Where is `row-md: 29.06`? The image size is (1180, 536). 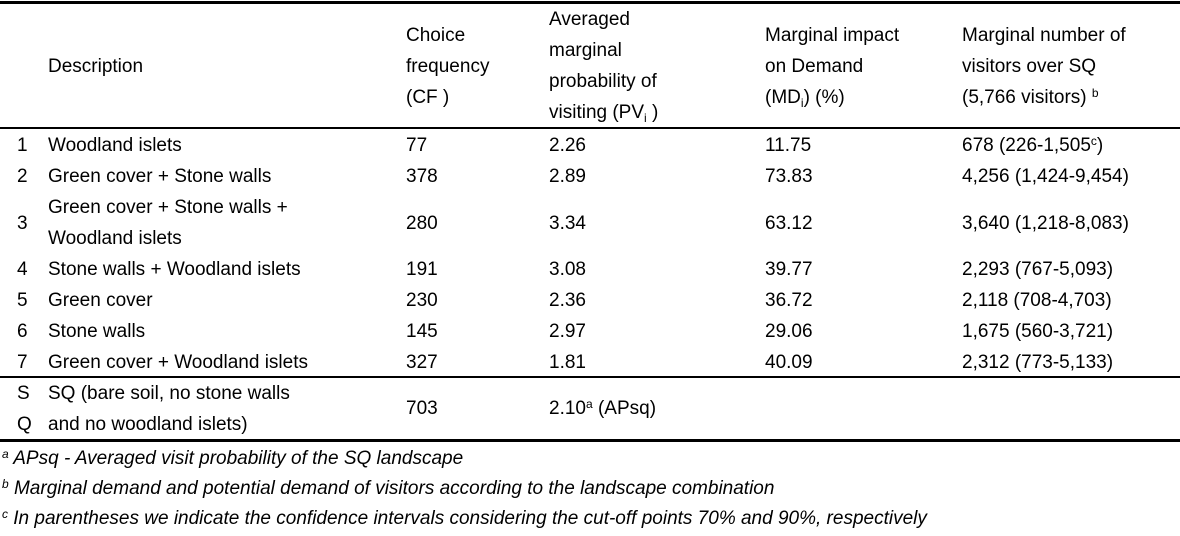 row-md: 29.06 is located at coordinates (789, 331).